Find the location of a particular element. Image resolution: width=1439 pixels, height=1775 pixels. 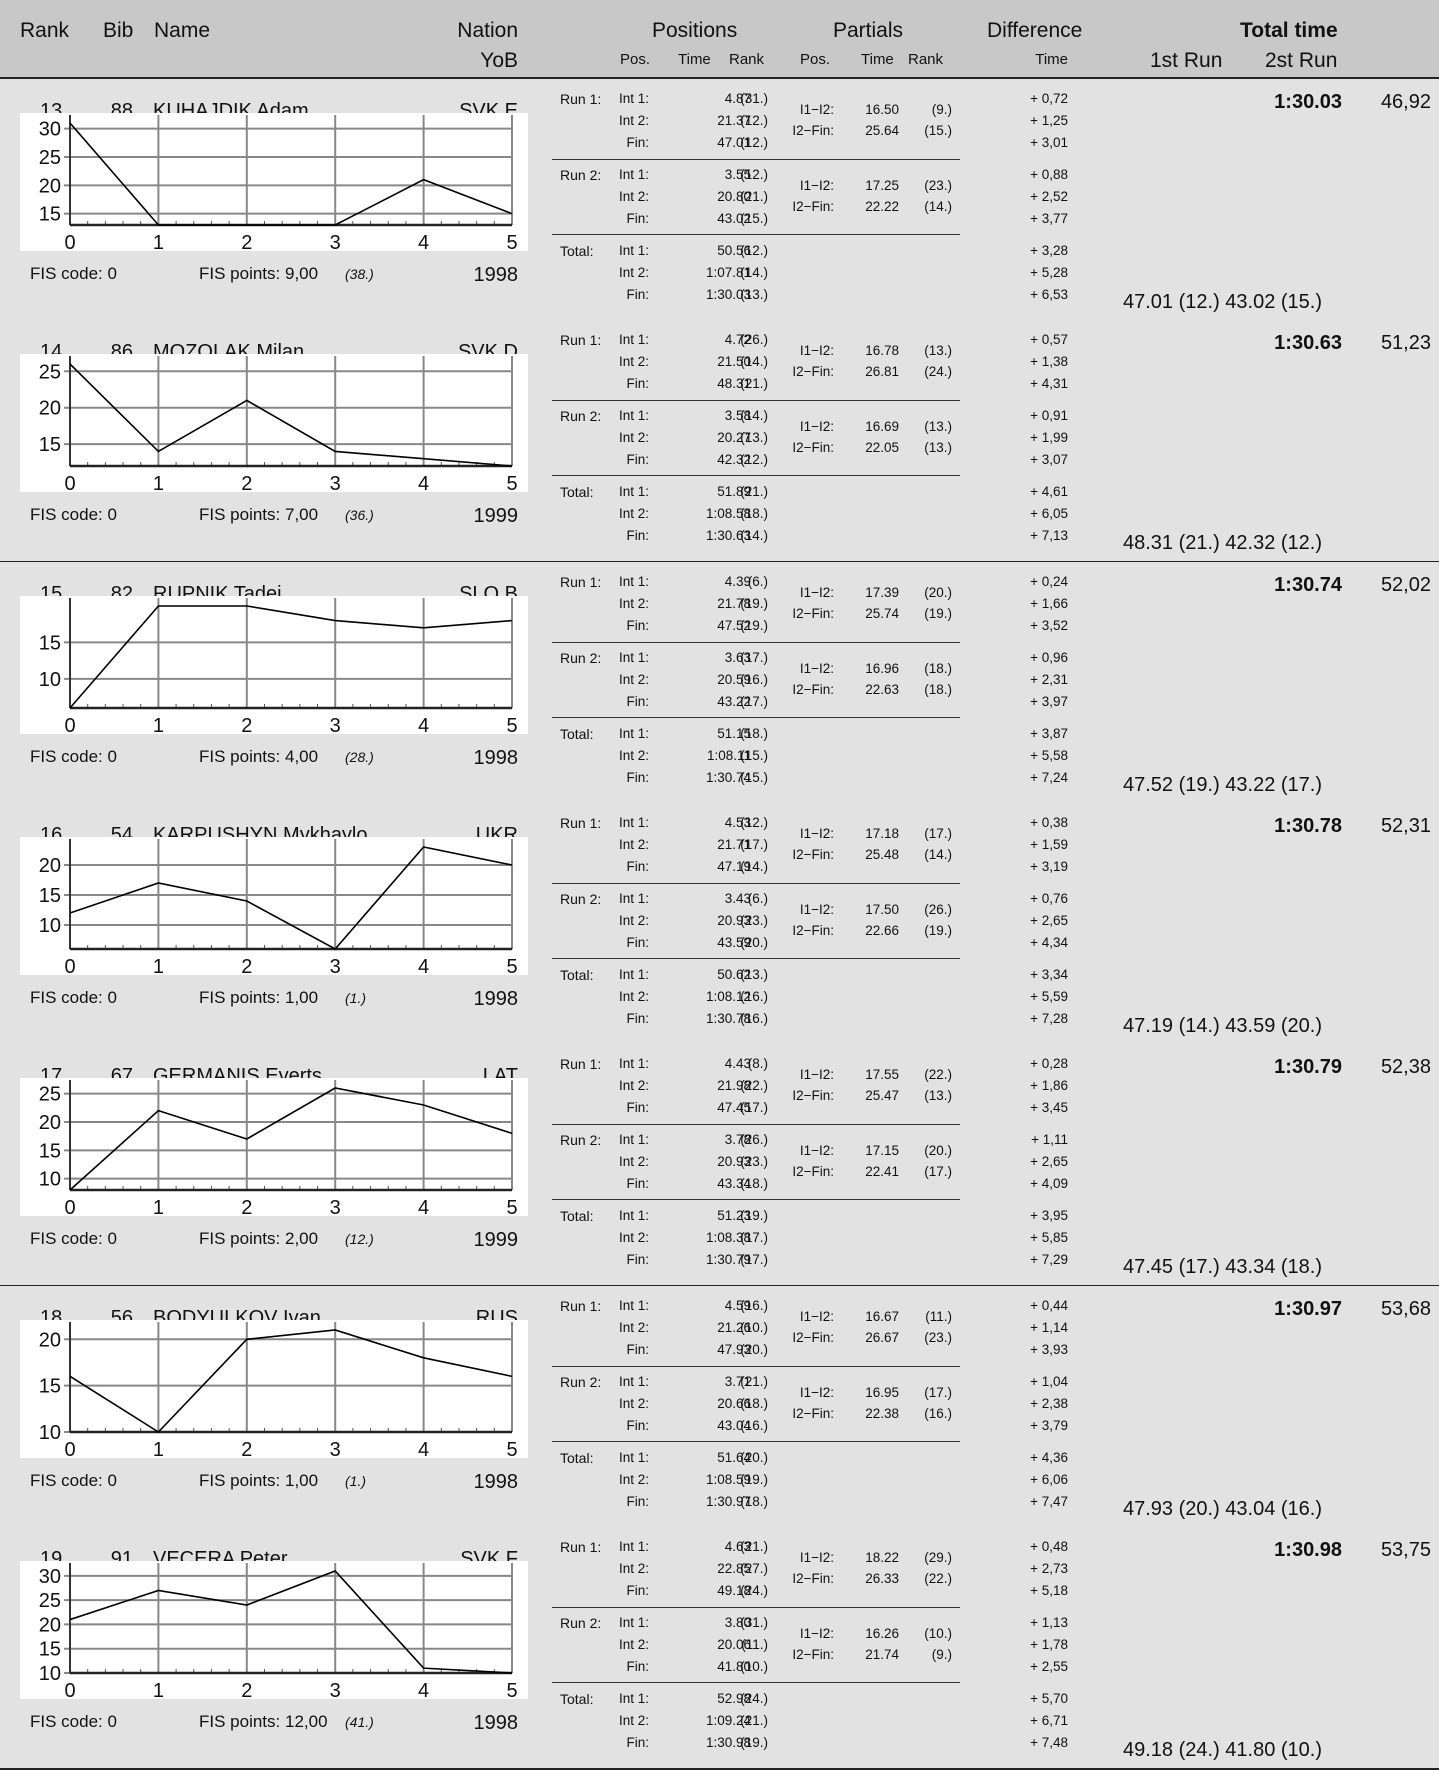

x-tick-label: 5 is located at coordinates (511, 482).